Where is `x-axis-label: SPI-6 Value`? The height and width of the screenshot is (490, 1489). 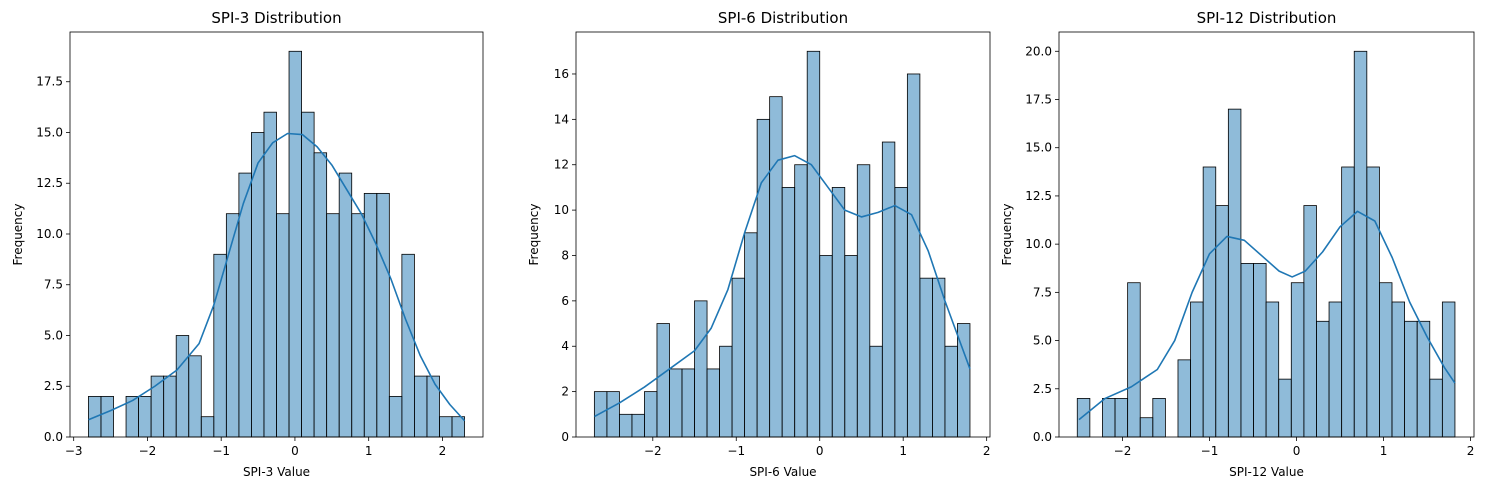 x-axis-label: SPI-6 Value is located at coordinates (782, 472).